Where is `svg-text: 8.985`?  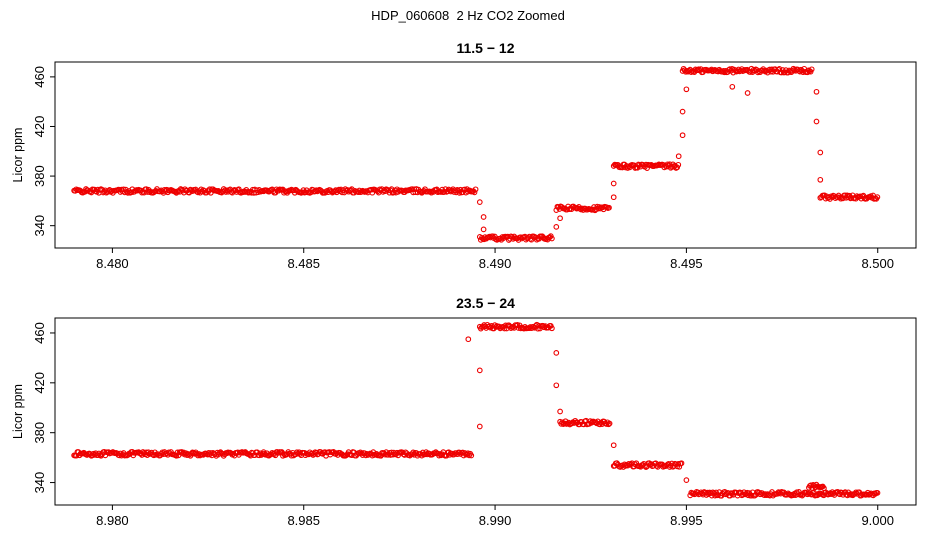
svg-text: 8.985 is located at coordinates (303, 520).